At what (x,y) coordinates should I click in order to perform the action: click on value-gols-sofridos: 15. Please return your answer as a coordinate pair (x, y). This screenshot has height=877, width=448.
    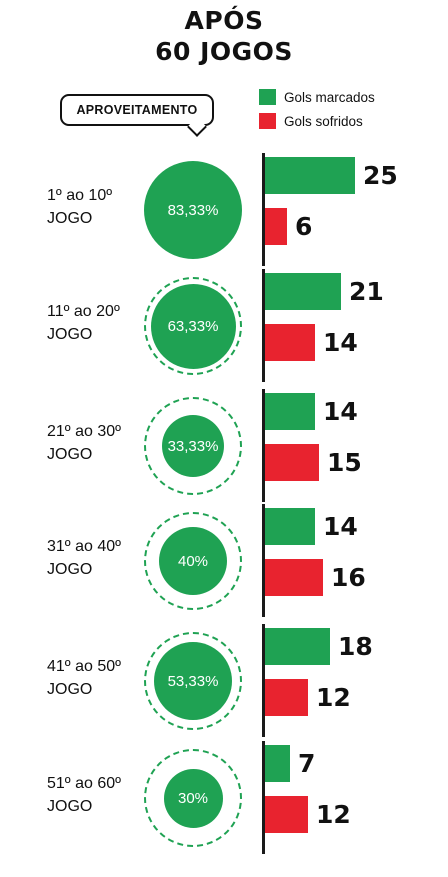
    Looking at the image, I should click on (344, 462).